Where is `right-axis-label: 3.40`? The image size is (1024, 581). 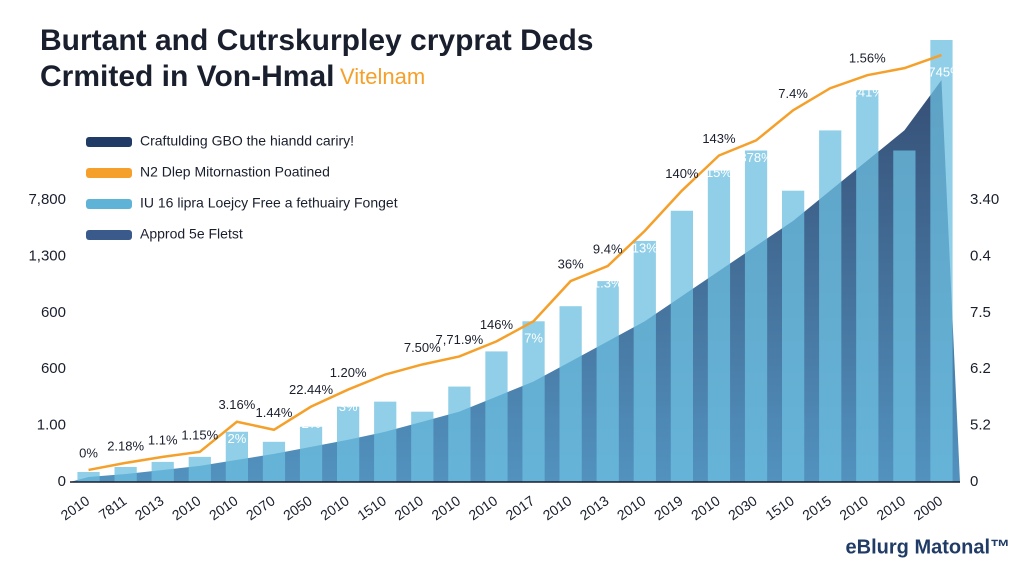 right-axis-label: 3.40 is located at coordinates (984, 199).